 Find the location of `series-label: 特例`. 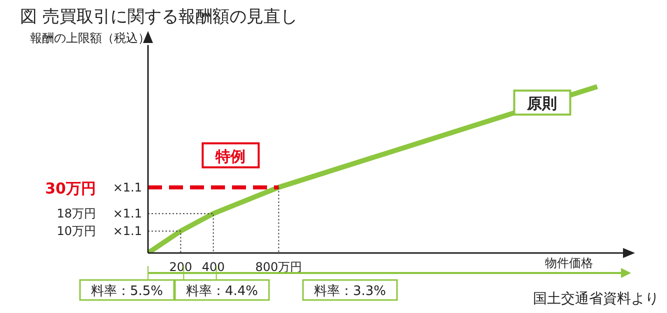

series-label: 特例 is located at coordinates (230, 156).